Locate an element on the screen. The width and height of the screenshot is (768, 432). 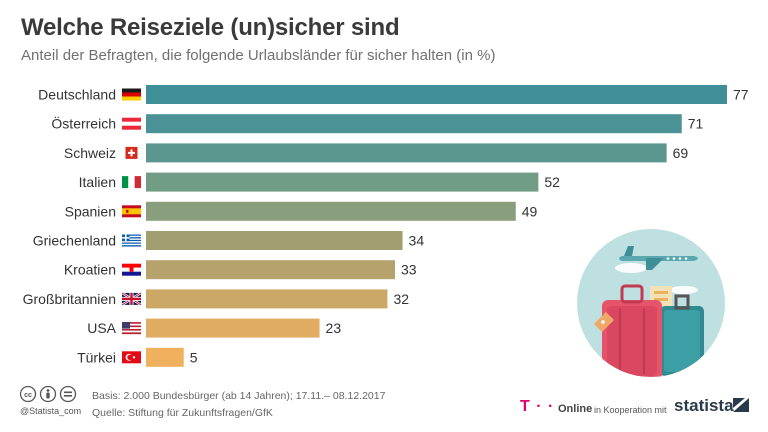
category-label-0: Deutschland is located at coordinates (77, 95).